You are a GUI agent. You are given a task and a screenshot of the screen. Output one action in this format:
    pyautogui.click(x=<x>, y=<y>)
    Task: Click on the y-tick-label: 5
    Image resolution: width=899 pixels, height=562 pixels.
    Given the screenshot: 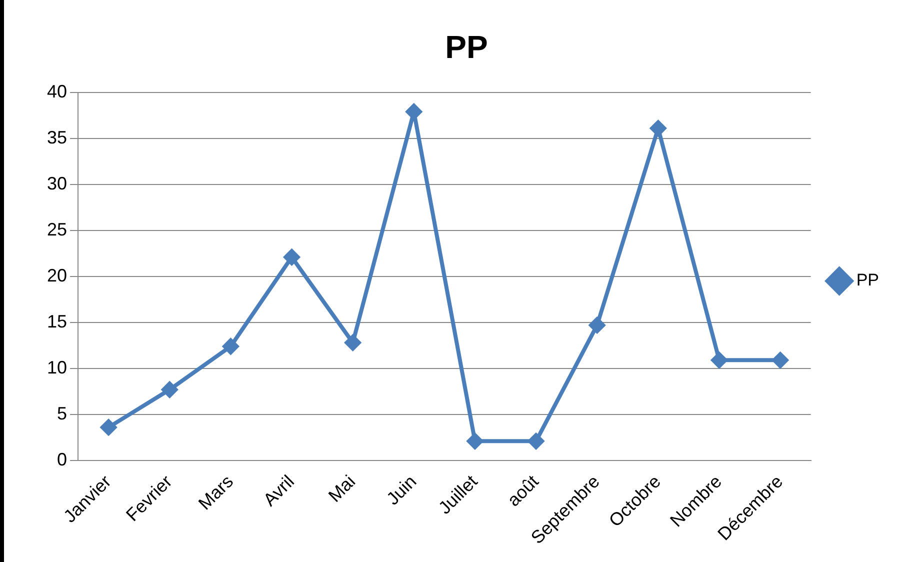 What is the action you would take?
    pyautogui.click(x=62, y=413)
    